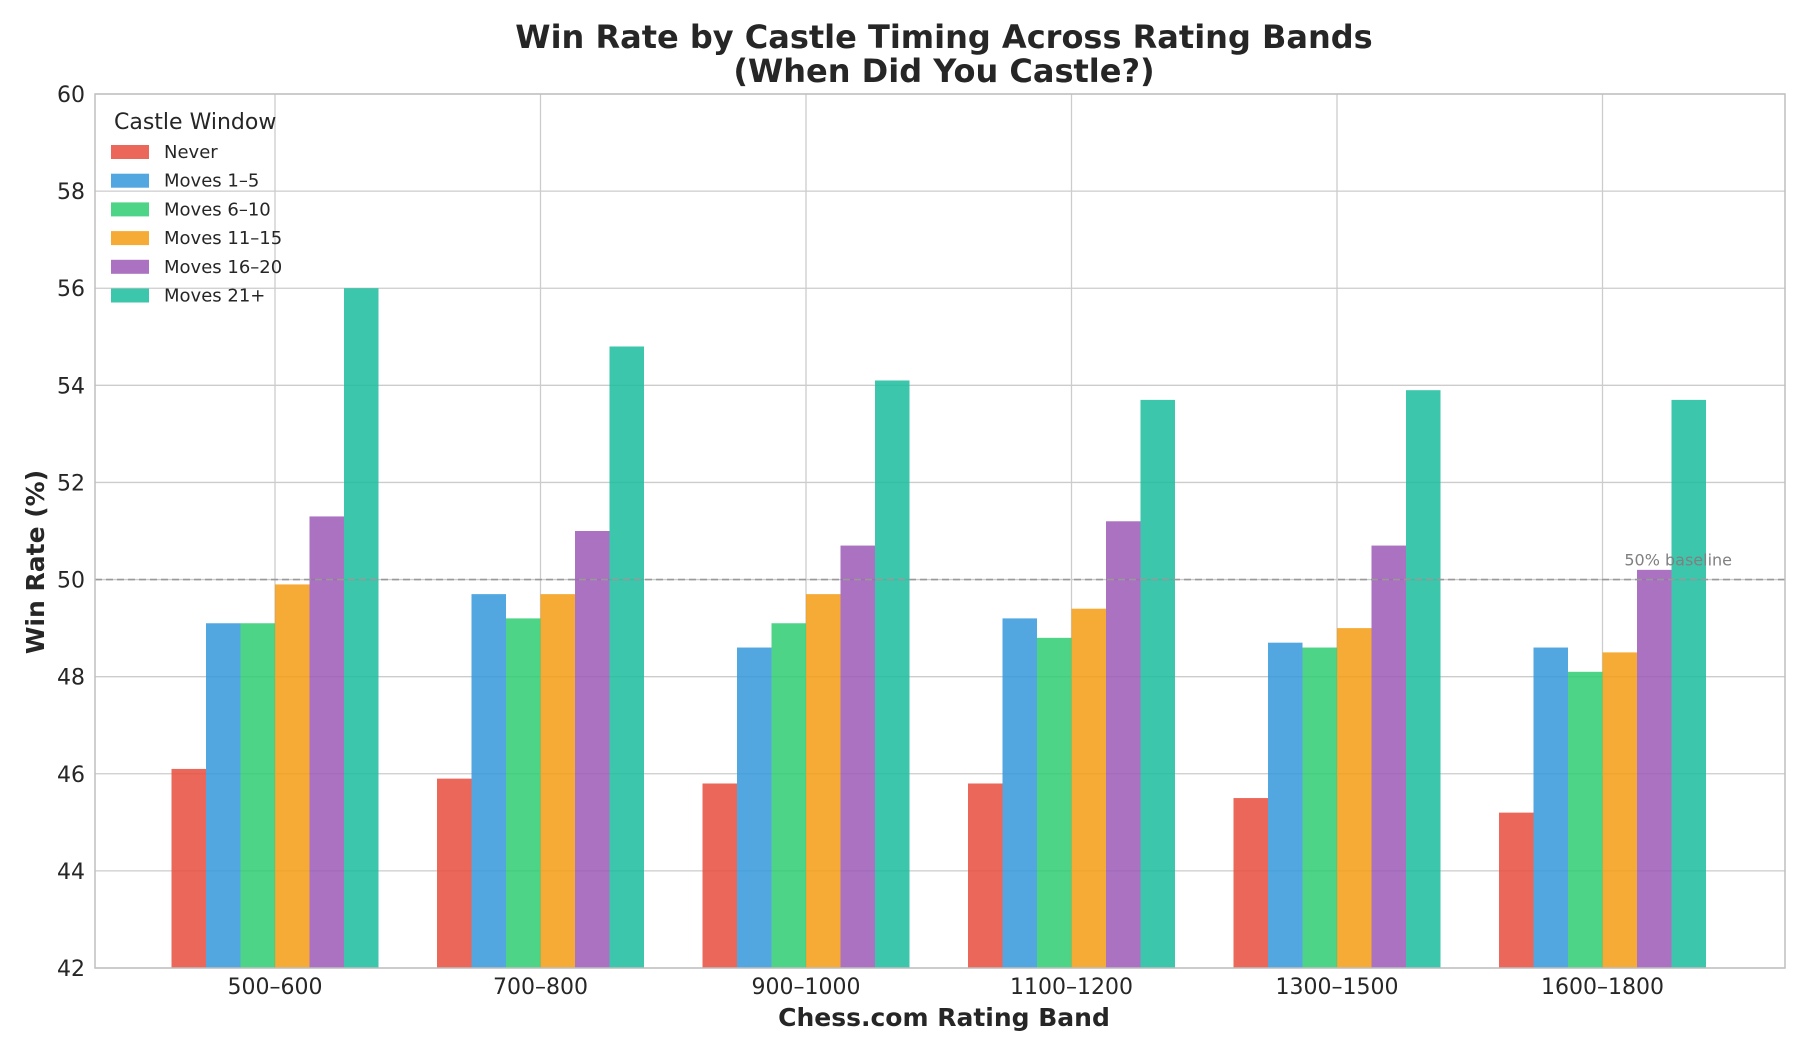 This screenshot has height=1050, width=1800. I want to click on chart-title-line2: (When Did You Castle?), so click(943, 71).